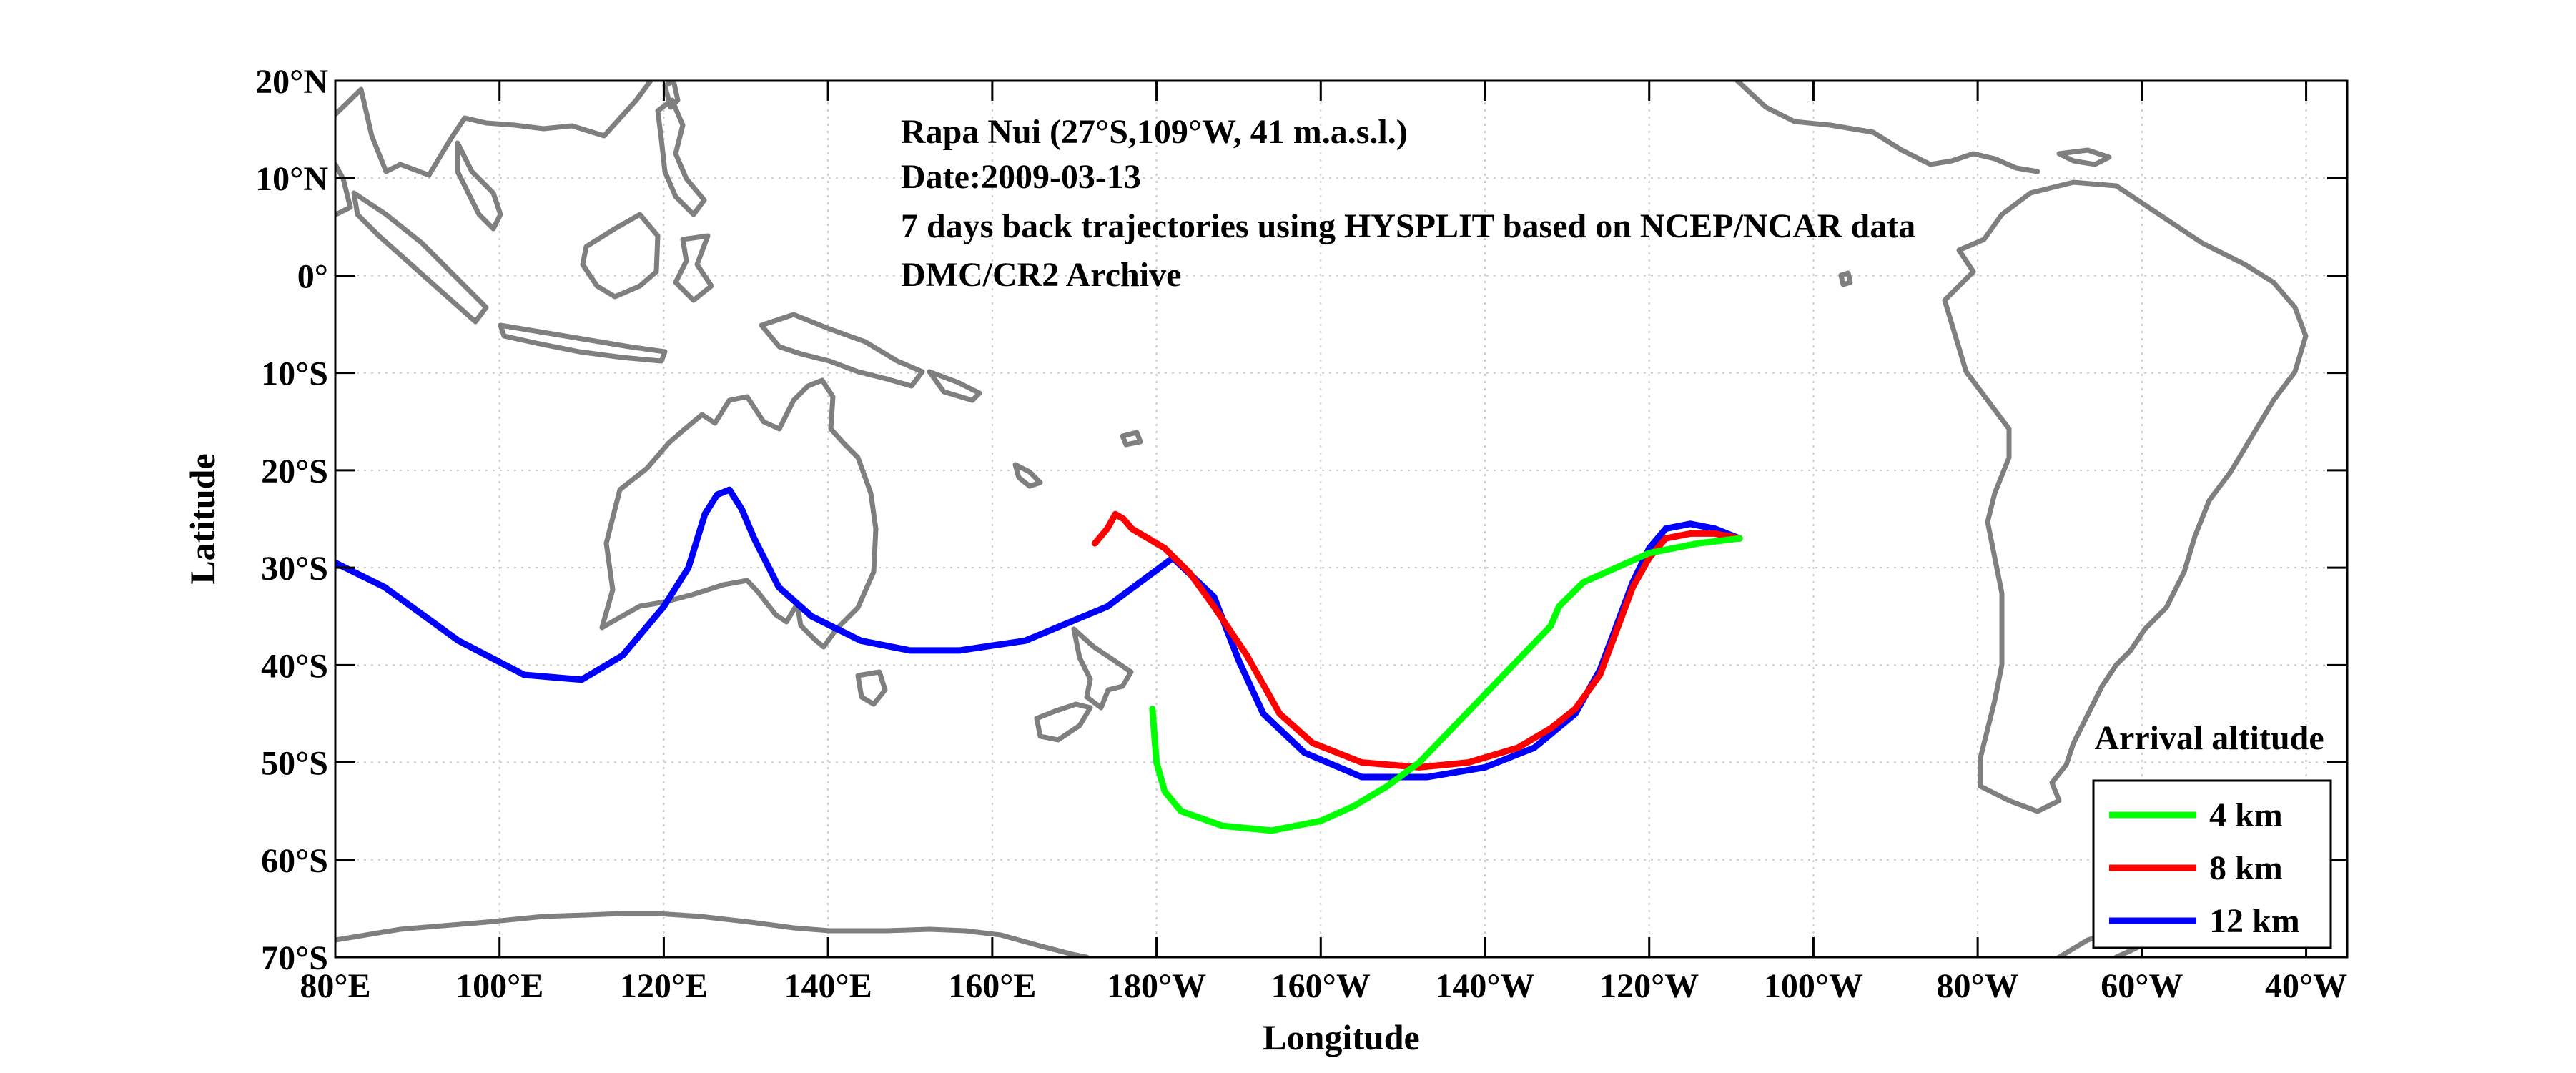 Image resolution: width=2576 pixels, height=1073 pixels. What do you see at coordinates (294, 471) in the screenshot?
I see `y-tick-label: 20°S` at bounding box center [294, 471].